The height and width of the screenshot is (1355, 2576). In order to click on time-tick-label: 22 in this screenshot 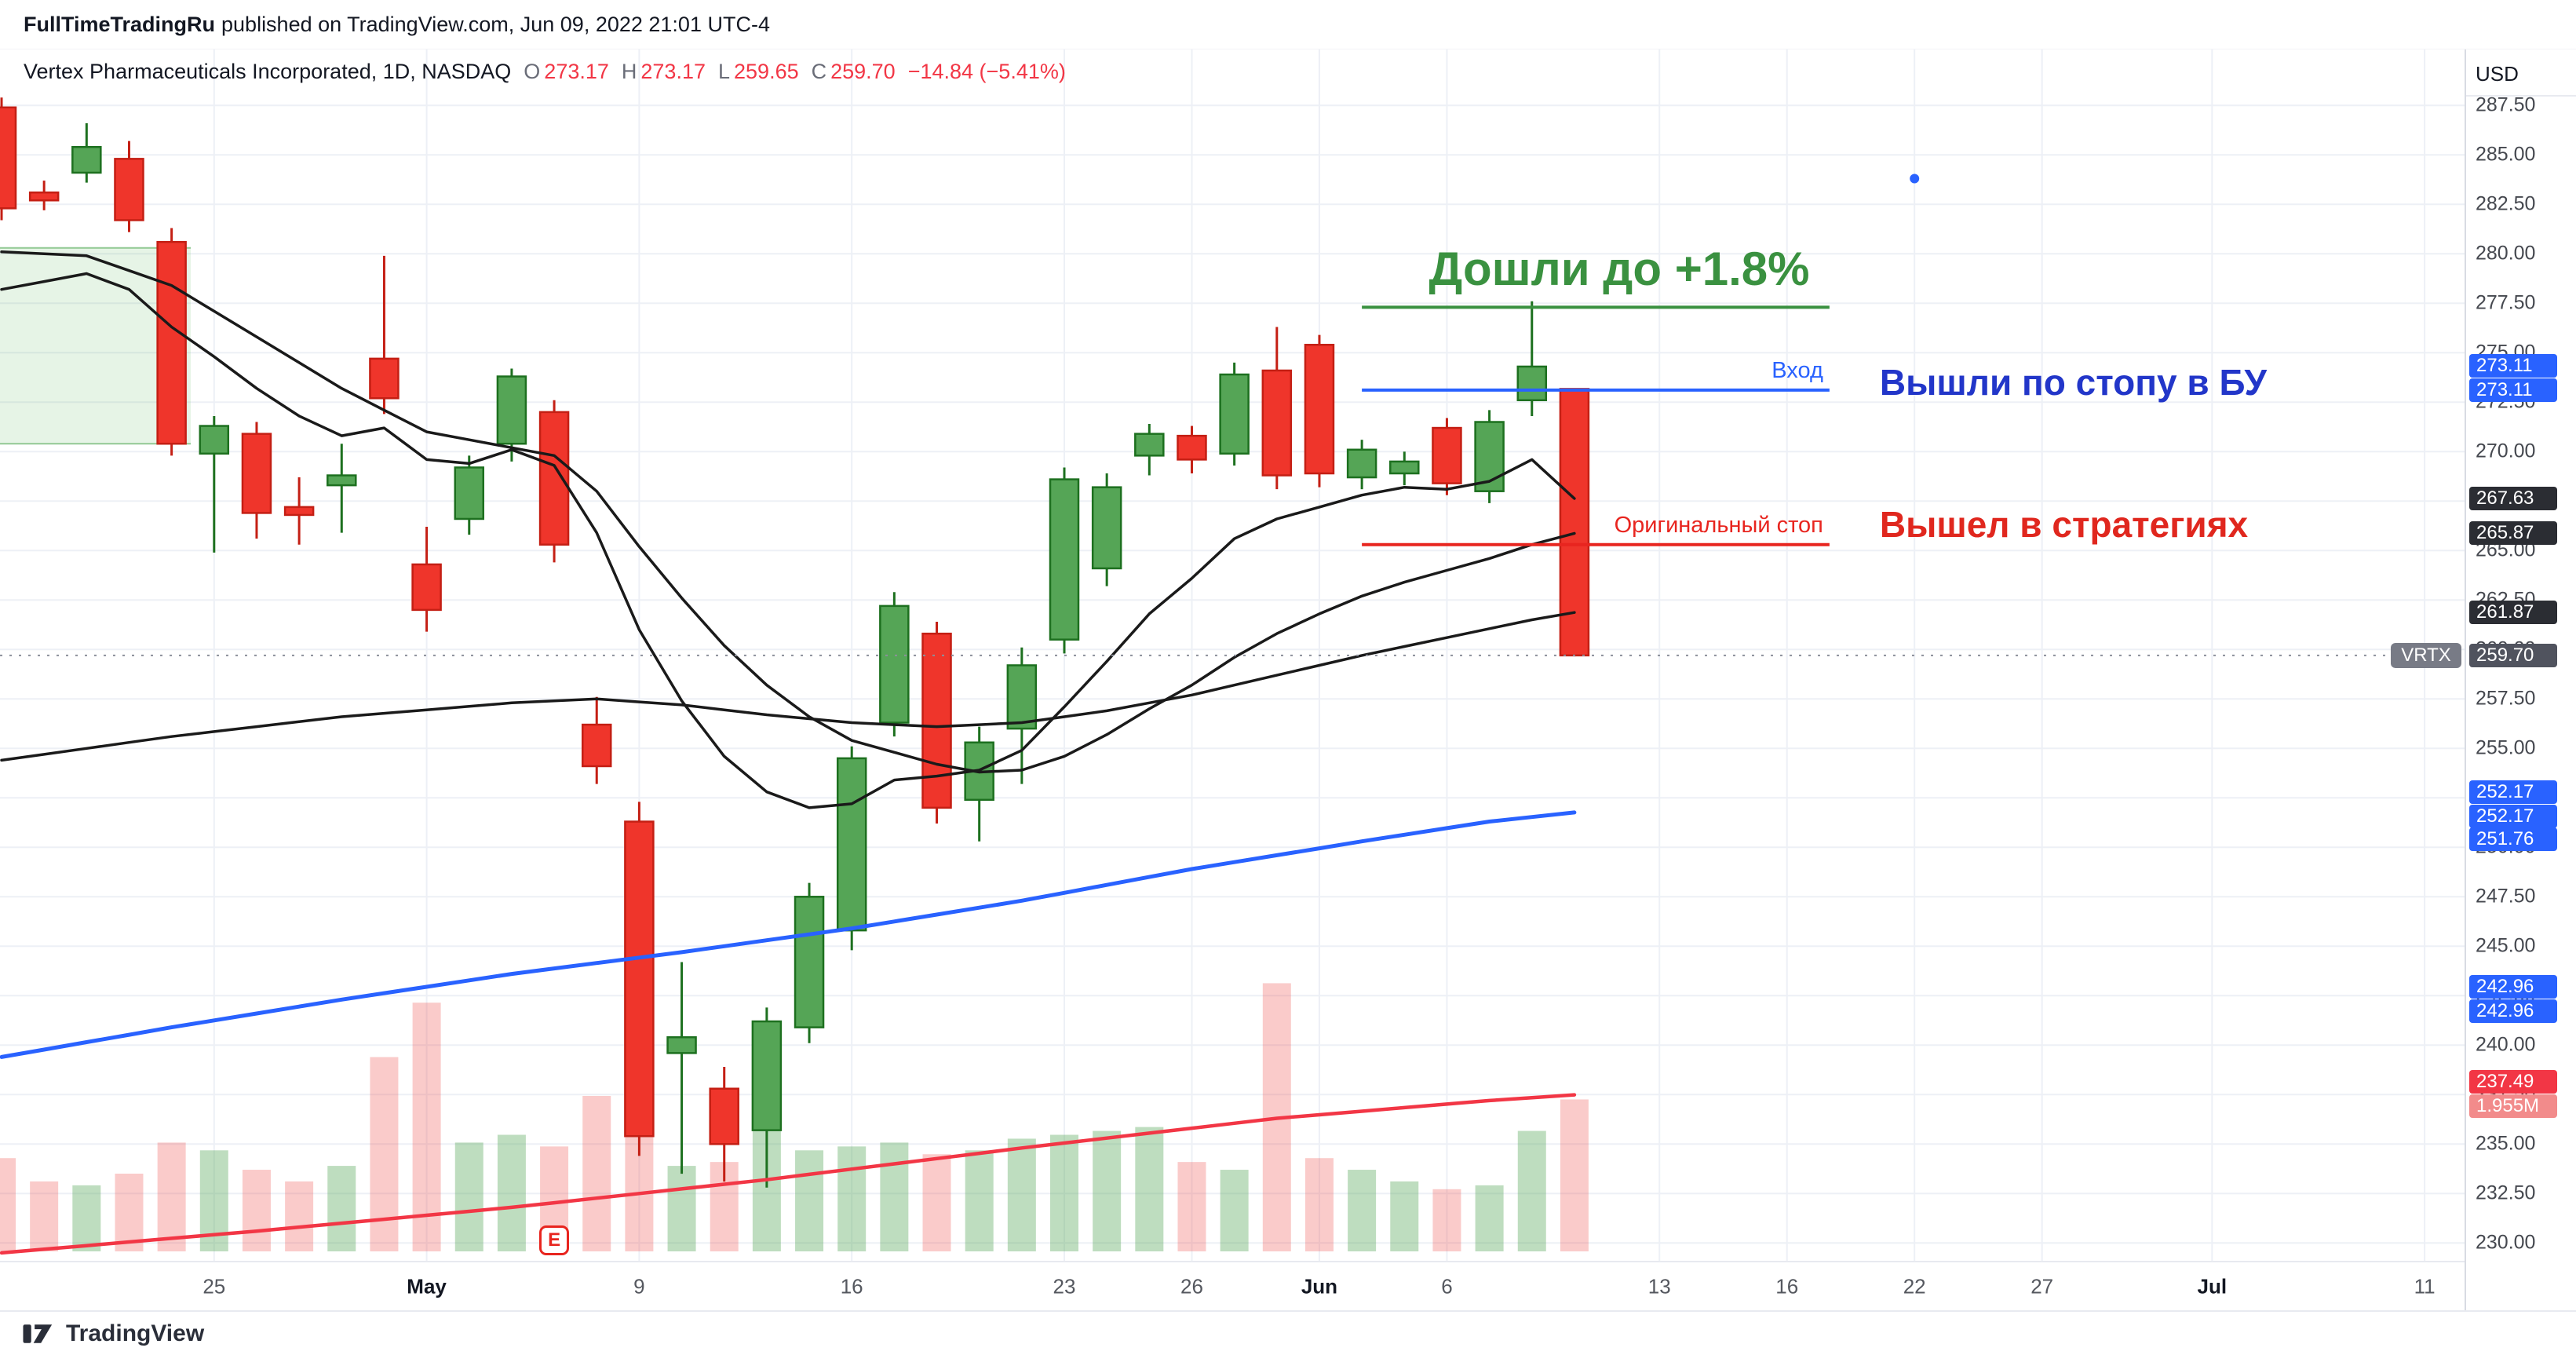, I will do `click(1914, 1286)`.